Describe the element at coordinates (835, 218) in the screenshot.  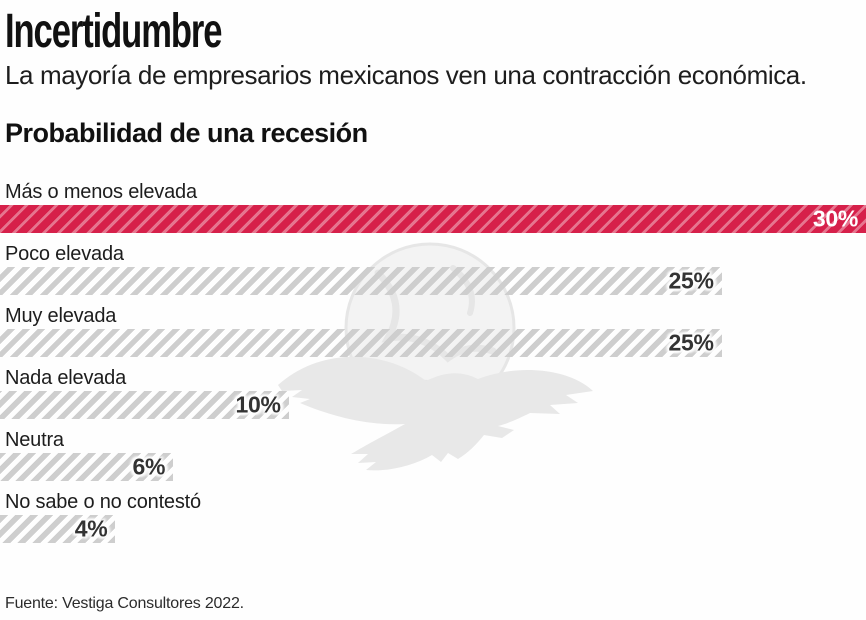
I see `bar-value-label: 30%` at that location.